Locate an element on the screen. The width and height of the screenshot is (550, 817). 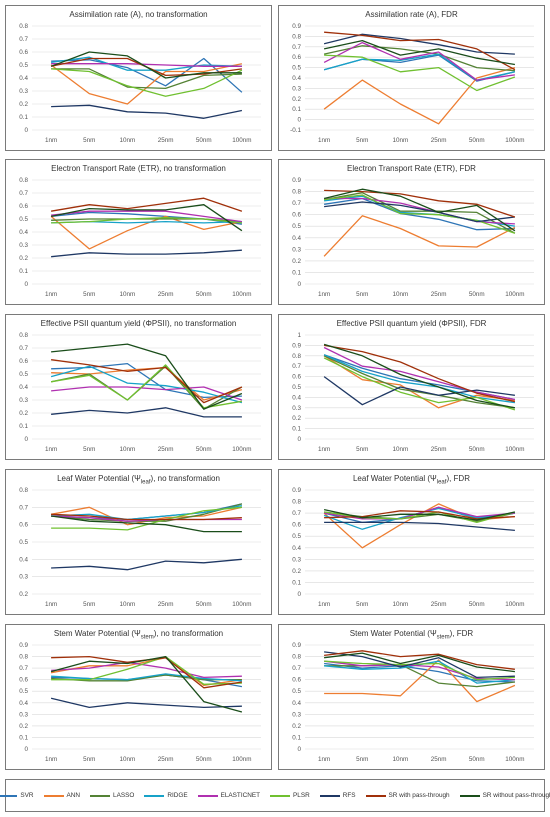
y-tick-label: 1 is located at coordinates (299, 335).